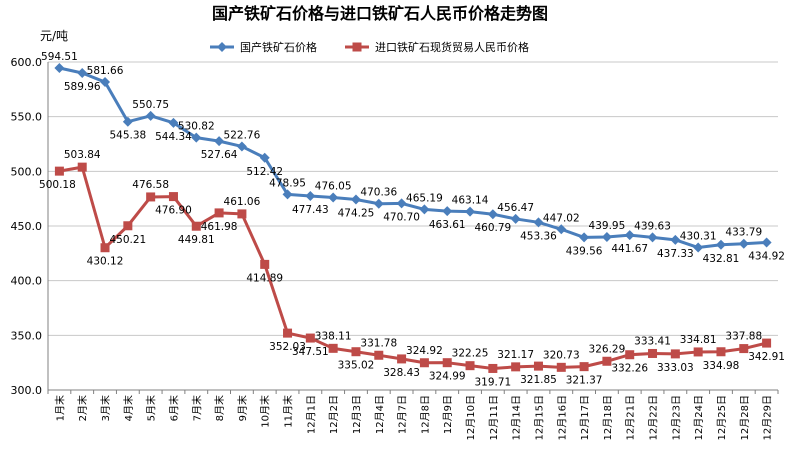 Image resolution: width=789 pixels, height=464 pixels. Describe the element at coordinates (380, 414) in the screenshot. I see `x-tick-label: 12月4日` at that location.